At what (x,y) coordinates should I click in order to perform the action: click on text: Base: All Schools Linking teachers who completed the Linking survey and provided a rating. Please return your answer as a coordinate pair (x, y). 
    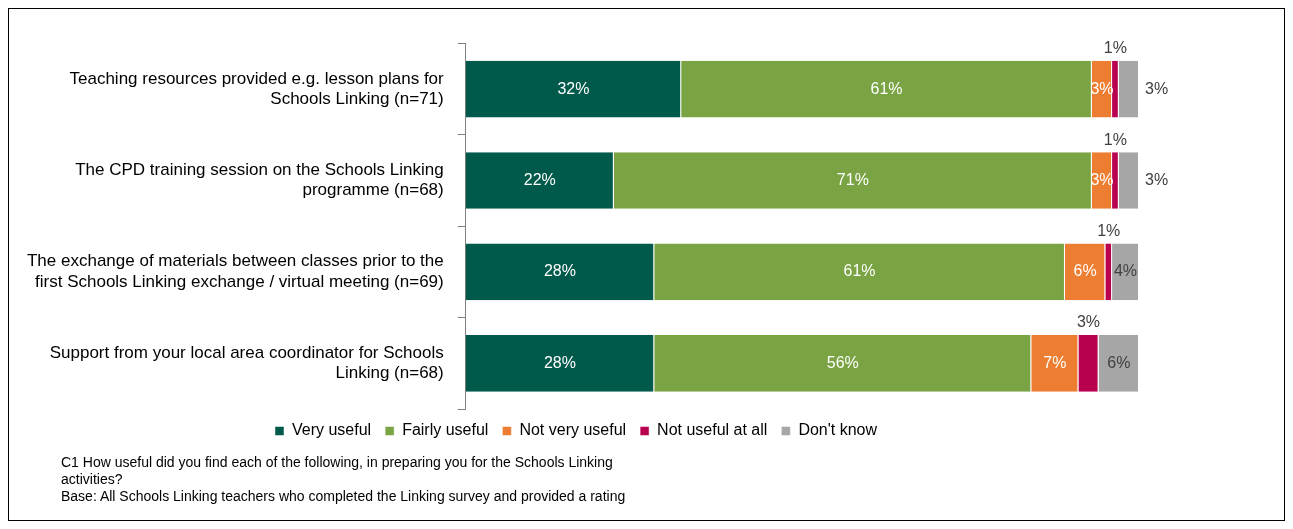
    Looking at the image, I should click on (344, 496).